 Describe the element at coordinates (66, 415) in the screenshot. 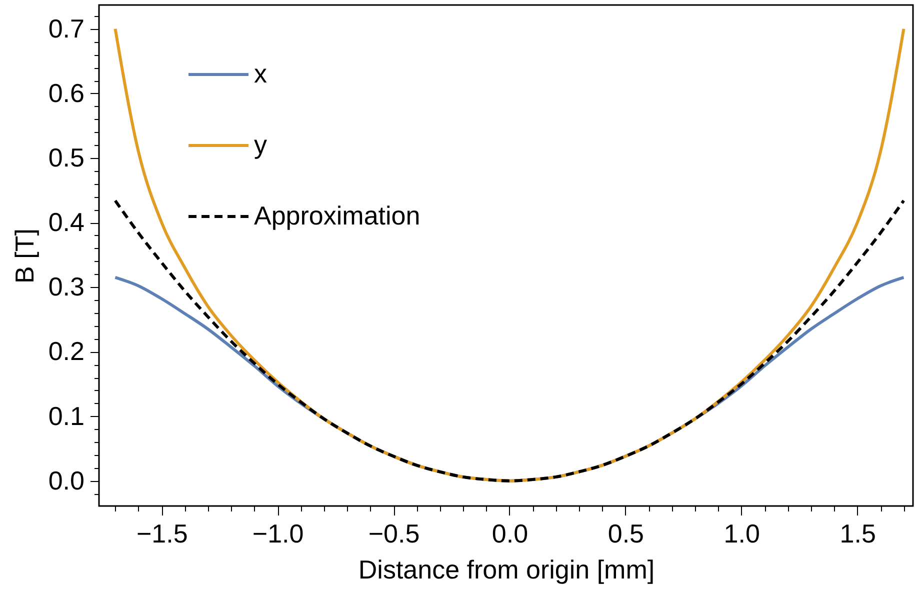

I see `y-tick-label: 0.1` at that location.